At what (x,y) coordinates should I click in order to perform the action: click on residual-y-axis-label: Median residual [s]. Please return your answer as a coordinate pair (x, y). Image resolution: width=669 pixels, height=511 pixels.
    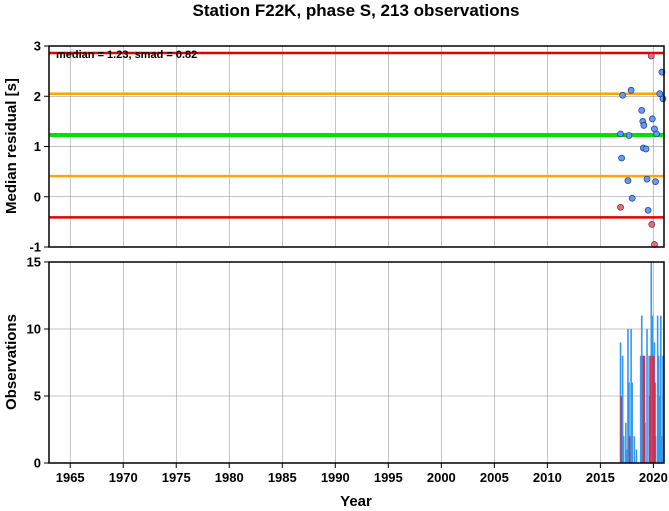
    Looking at the image, I should click on (11, 146).